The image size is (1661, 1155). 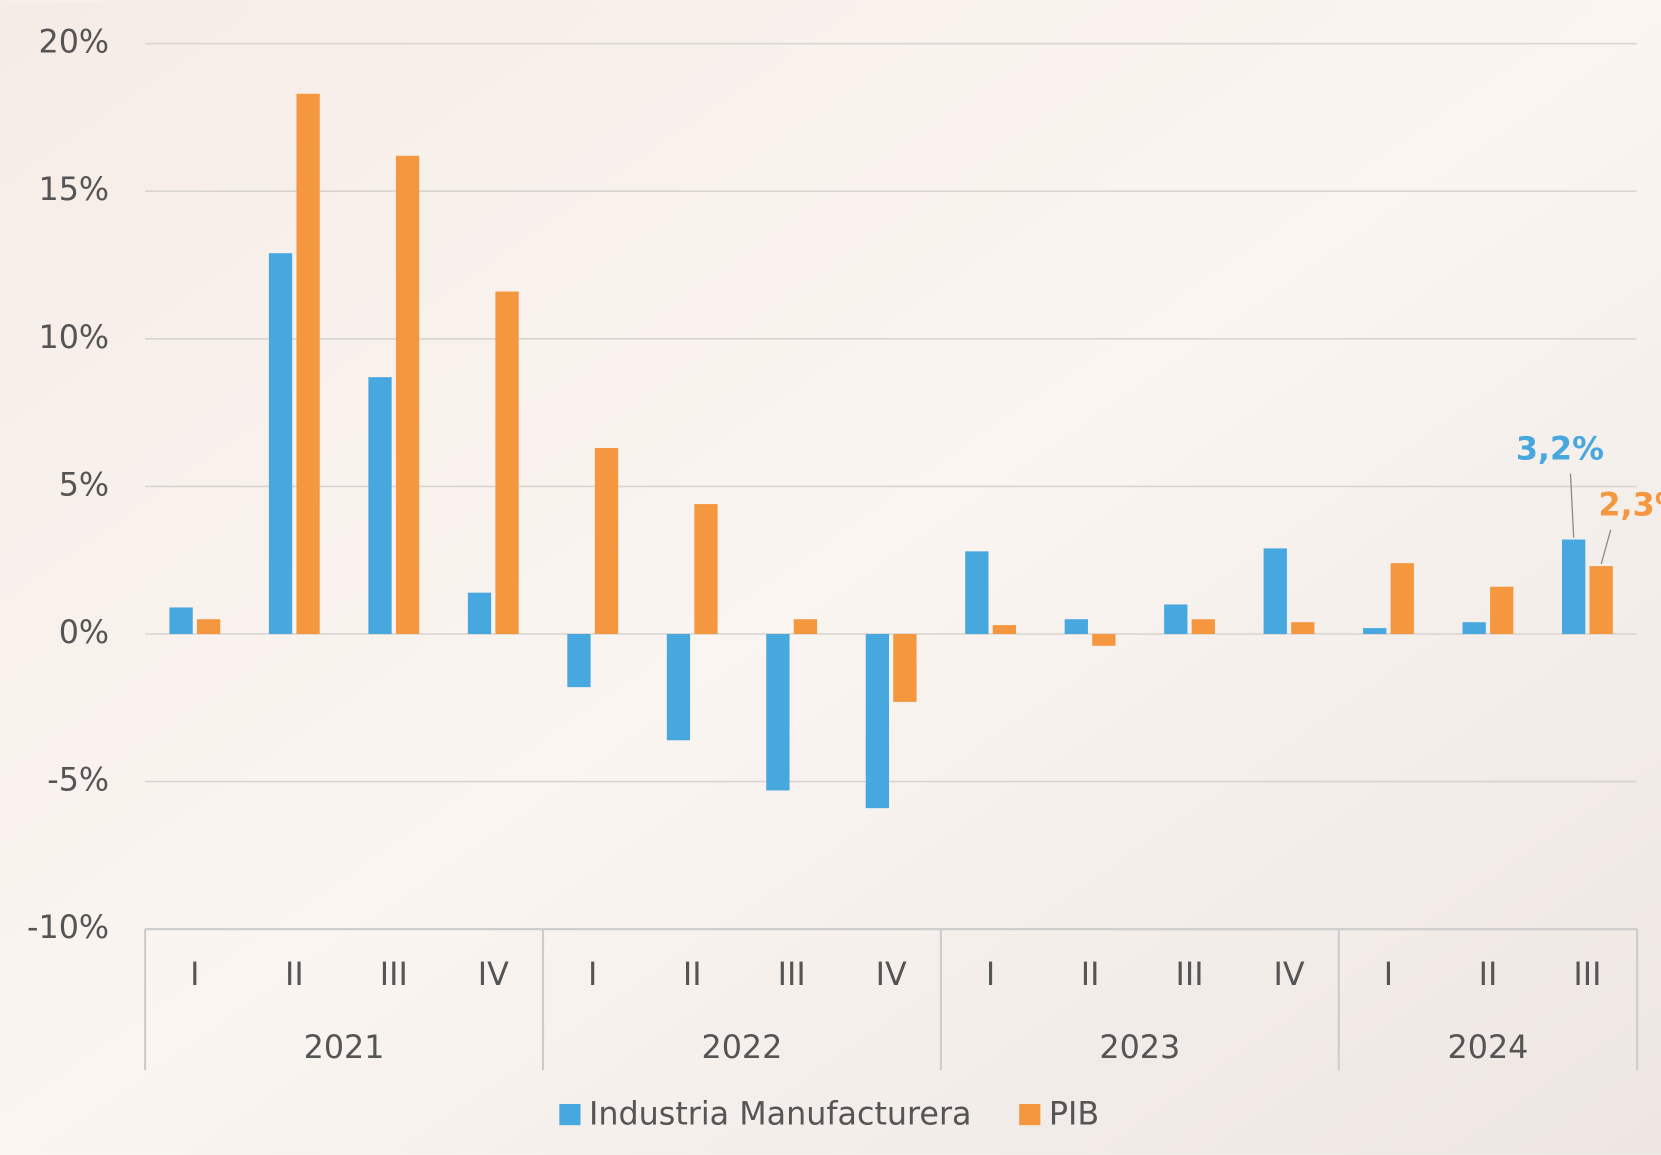 What do you see at coordinates (780, 1115) in the screenshot?
I see `legend-label: Industria Manufacturera` at bounding box center [780, 1115].